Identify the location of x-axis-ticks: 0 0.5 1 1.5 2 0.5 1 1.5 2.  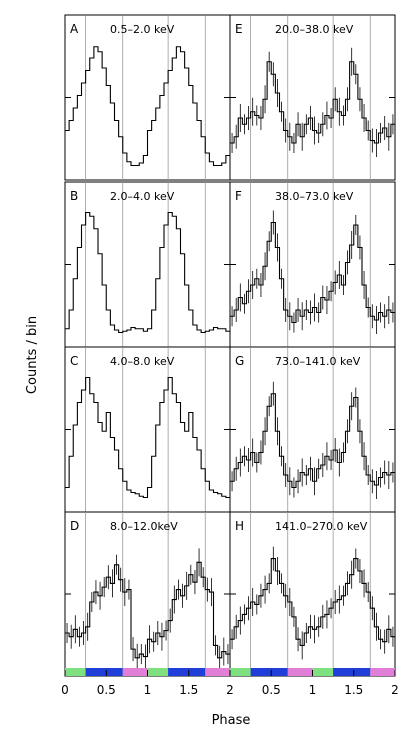
(230, 683).